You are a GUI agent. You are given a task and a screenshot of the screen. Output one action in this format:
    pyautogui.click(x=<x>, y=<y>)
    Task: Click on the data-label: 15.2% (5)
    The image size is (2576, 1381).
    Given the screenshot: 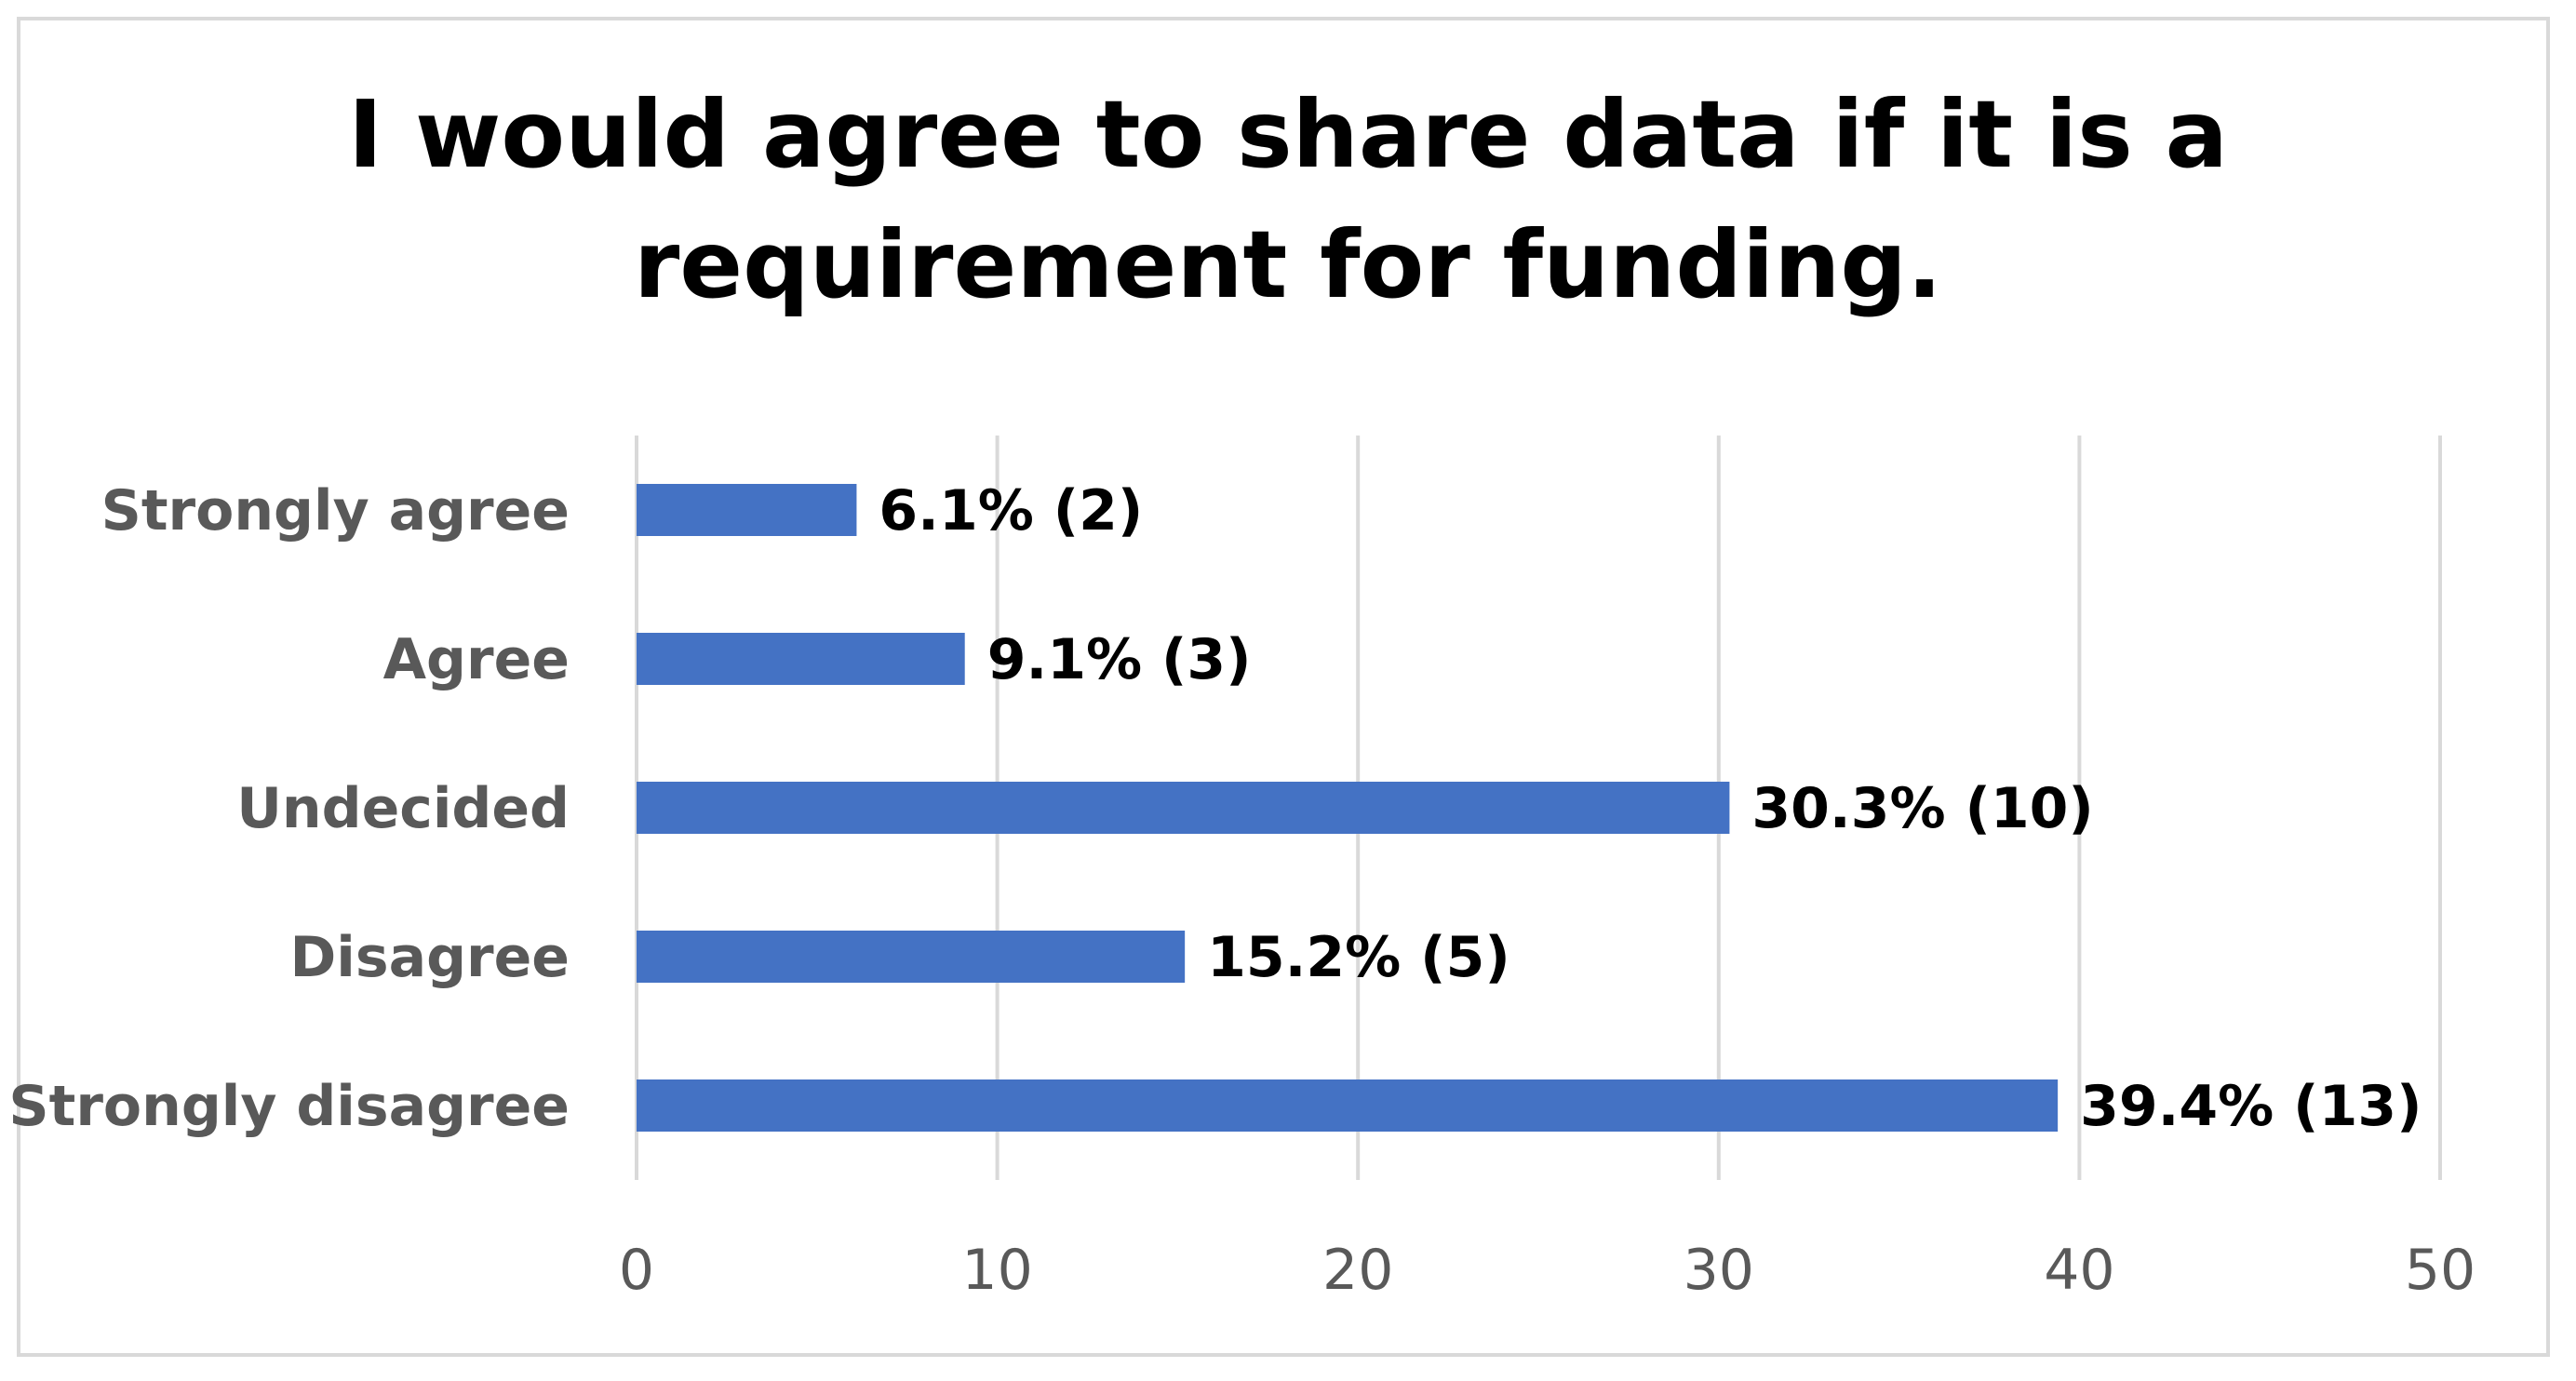 What is the action you would take?
    pyautogui.click(x=1358, y=958)
    